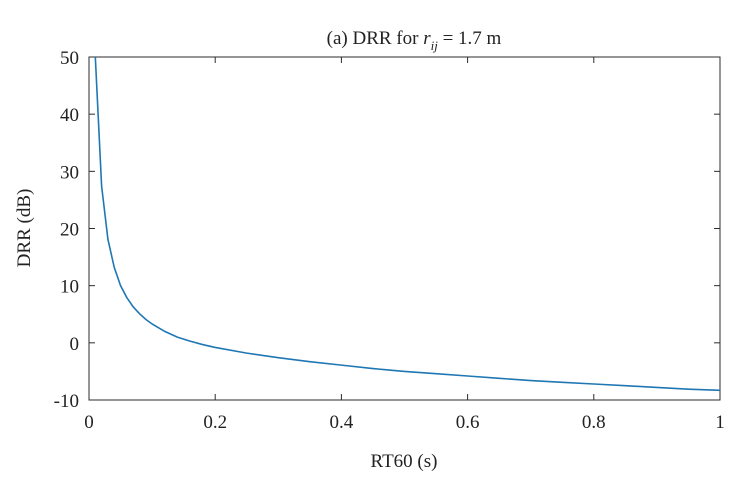 Image resolution: width=742 pixels, height=482 pixels. What do you see at coordinates (66, 401) in the screenshot?
I see `y-tick-label: -10` at bounding box center [66, 401].